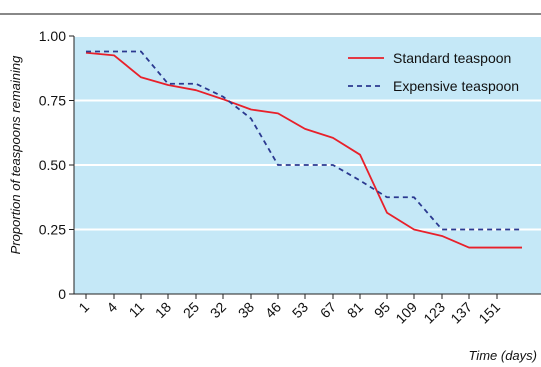  I want to click on y-tick-label: 0.75, so click(52, 101).